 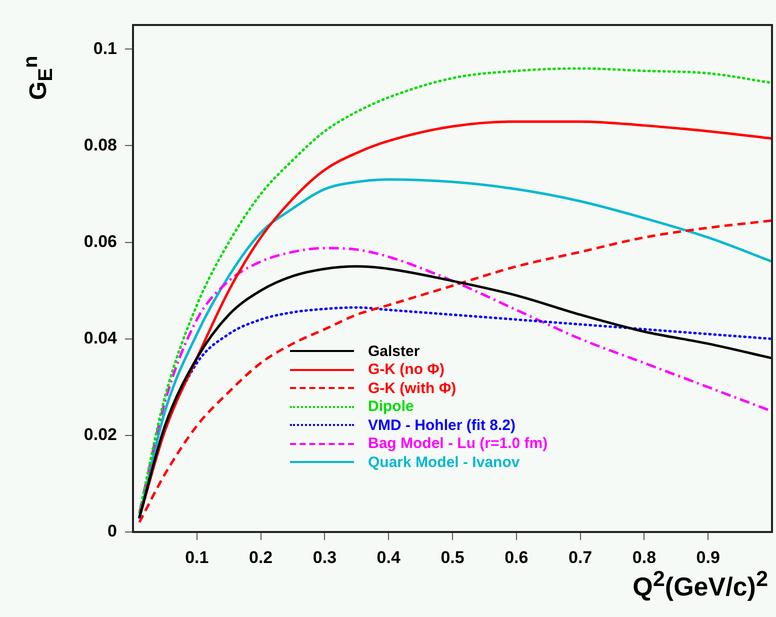 I want to click on legend-label: Quark Model - Ivanov, so click(x=444, y=462).